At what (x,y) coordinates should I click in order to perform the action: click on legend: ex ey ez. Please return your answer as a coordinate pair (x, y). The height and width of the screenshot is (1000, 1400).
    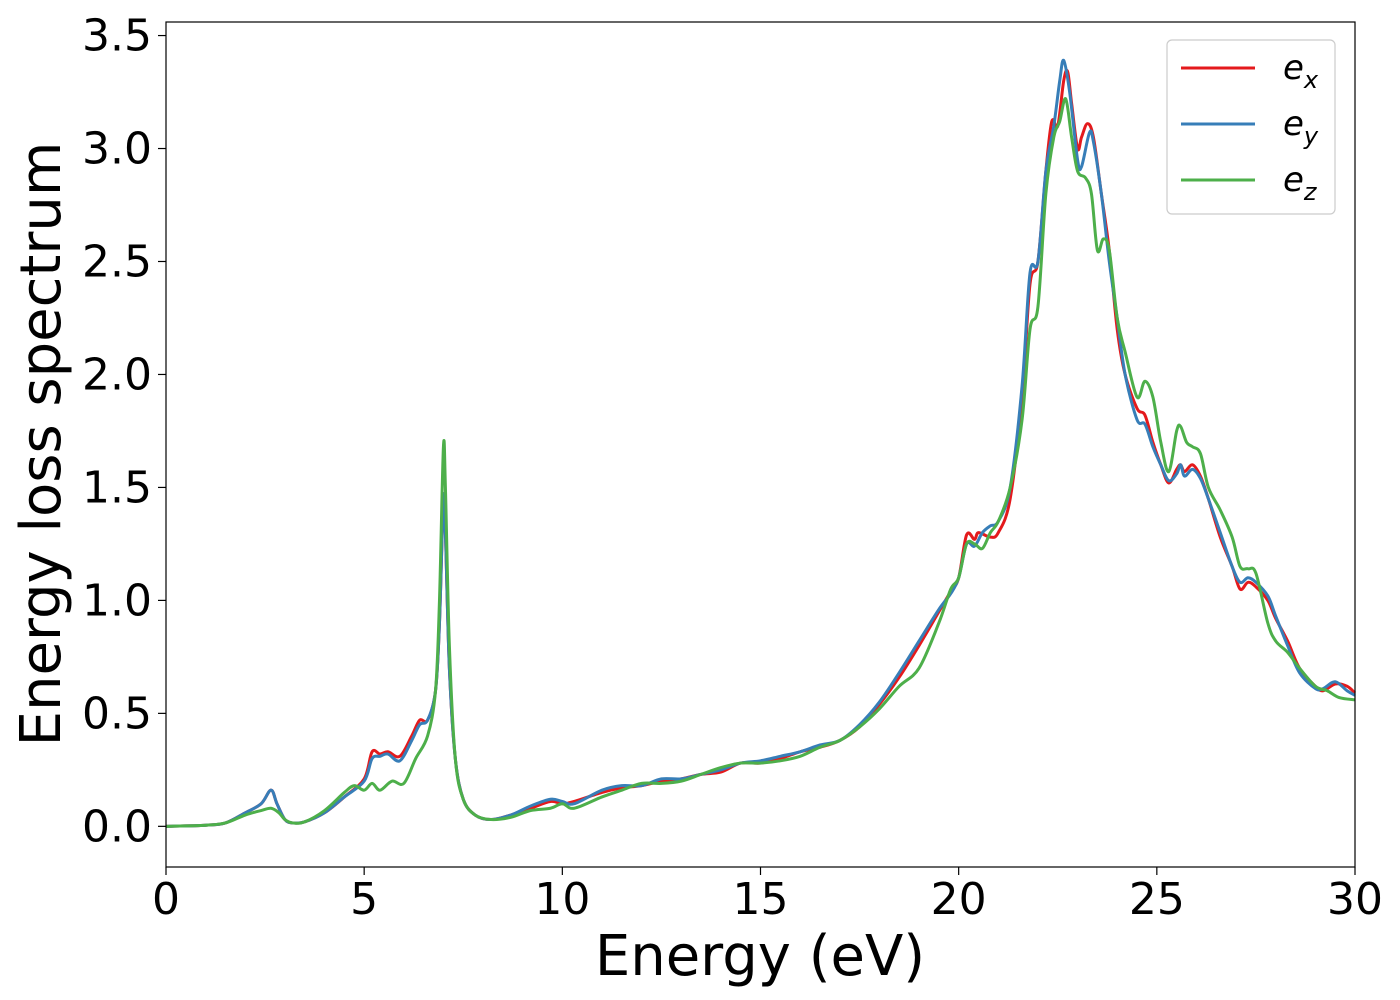
    Looking at the image, I should click on (1251, 127).